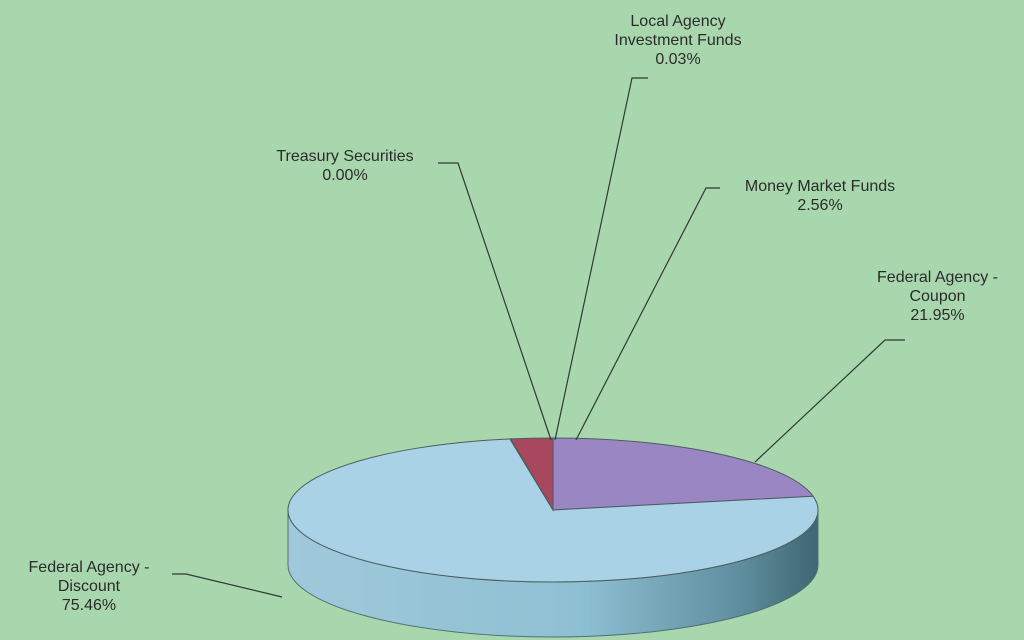 The image size is (1024, 640). I want to click on label-money-market-funds: Money Market Funds 2.56%, so click(820, 196).